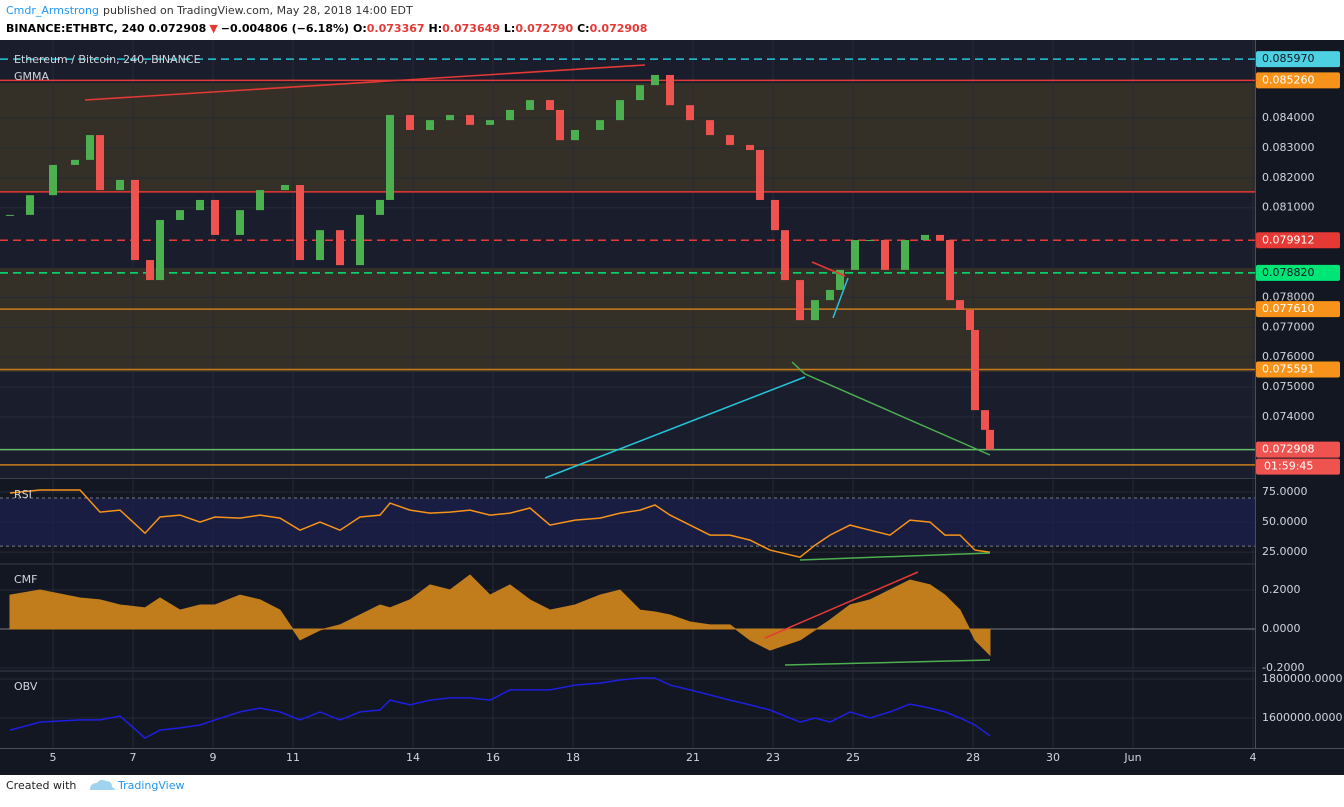  I want to click on x-tick-label: 30, so click(1053, 757).